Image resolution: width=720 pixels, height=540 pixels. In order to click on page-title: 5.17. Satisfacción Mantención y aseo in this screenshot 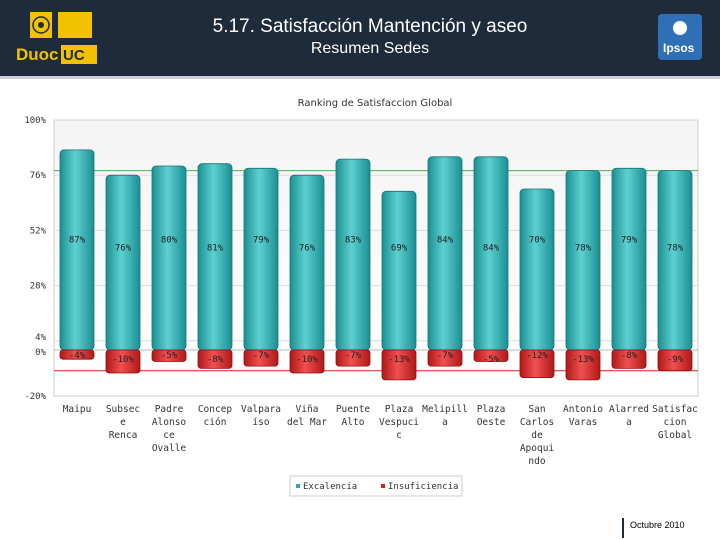, I will do `click(370, 26)`.